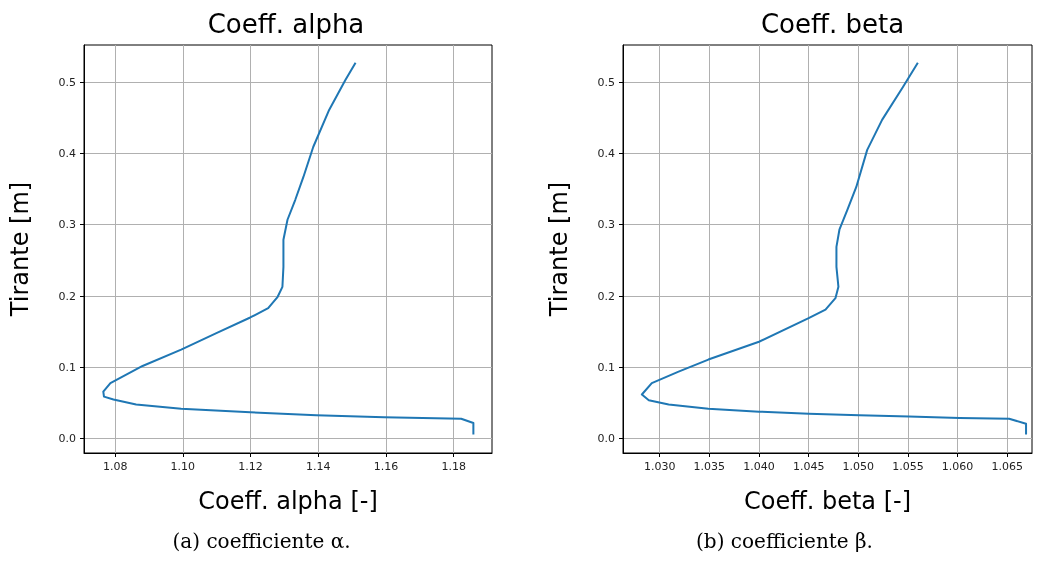 The height and width of the screenshot is (561, 1046). I want to click on x-tick-label: 1.045, so click(808, 466).